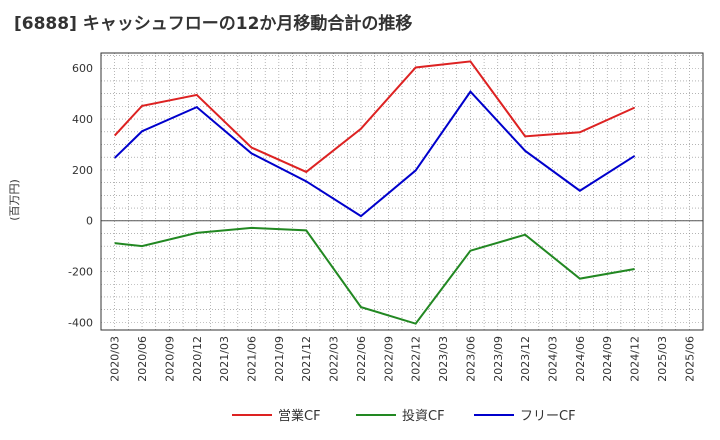 This screenshot has width=720, height=440. I want to click on x-tick-label: 2021/03, so click(224, 359).